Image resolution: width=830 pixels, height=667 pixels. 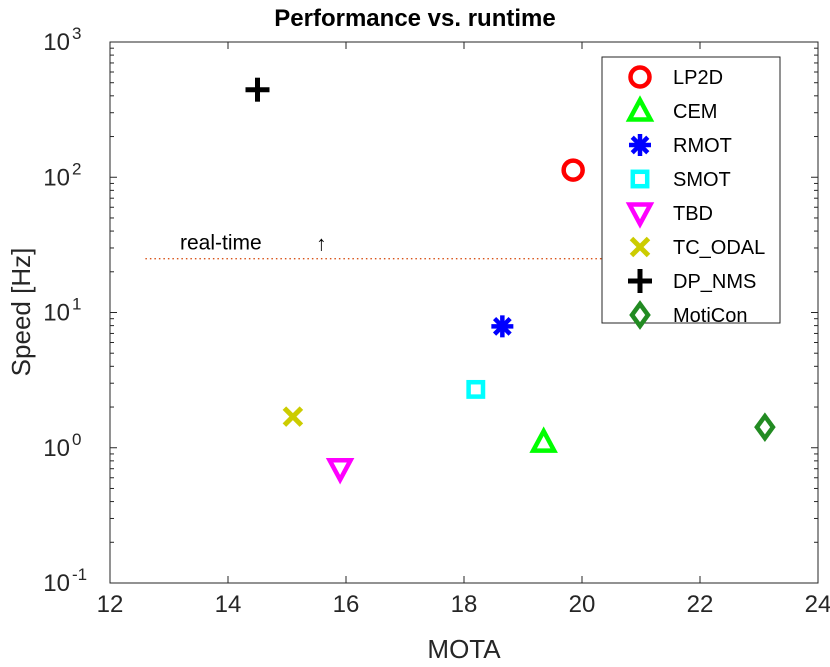 I want to click on point-tbd, so click(x=340, y=471).